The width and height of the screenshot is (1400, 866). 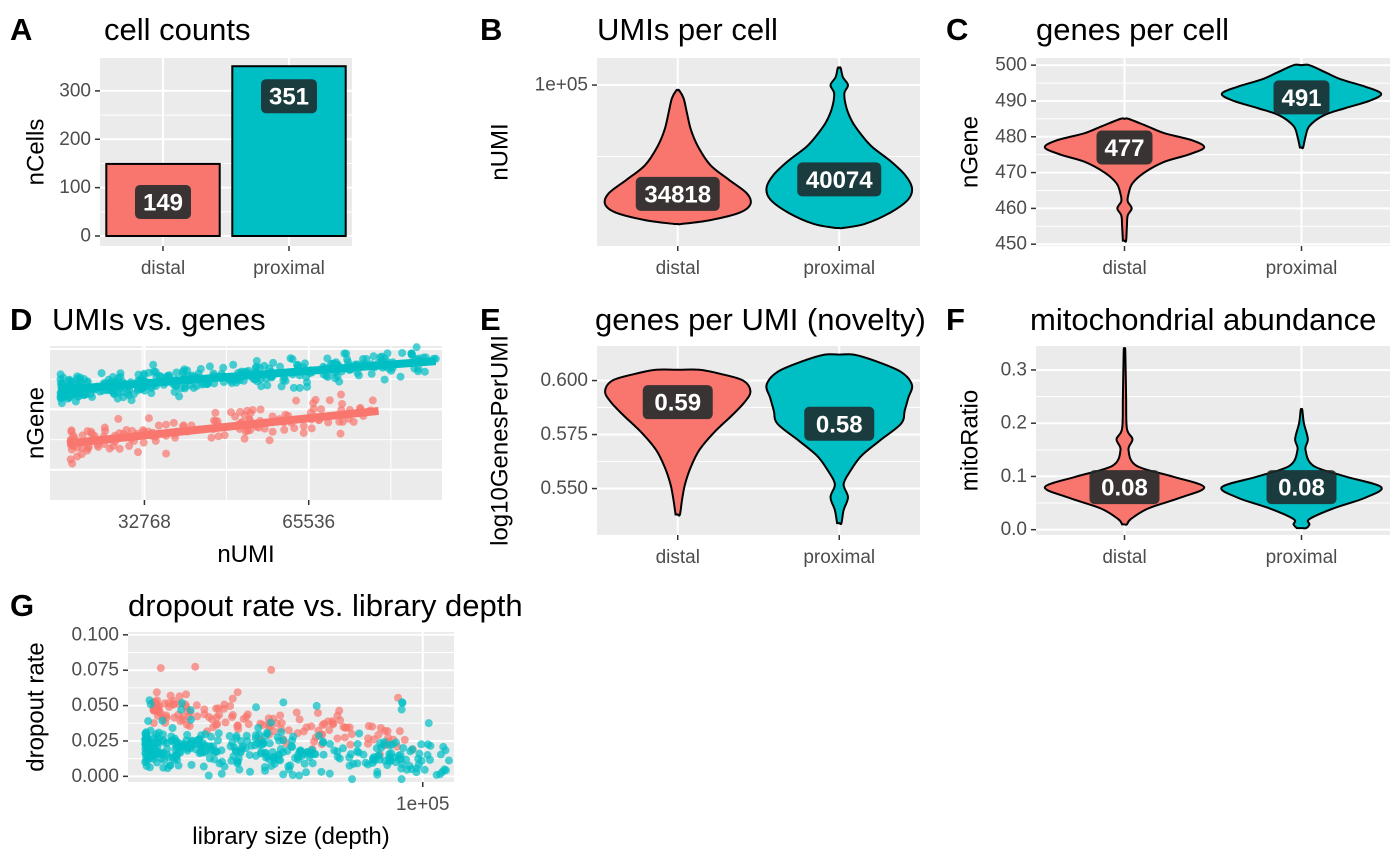 What do you see at coordinates (144, 522) in the screenshot?
I see `x-tick-label: 32768` at bounding box center [144, 522].